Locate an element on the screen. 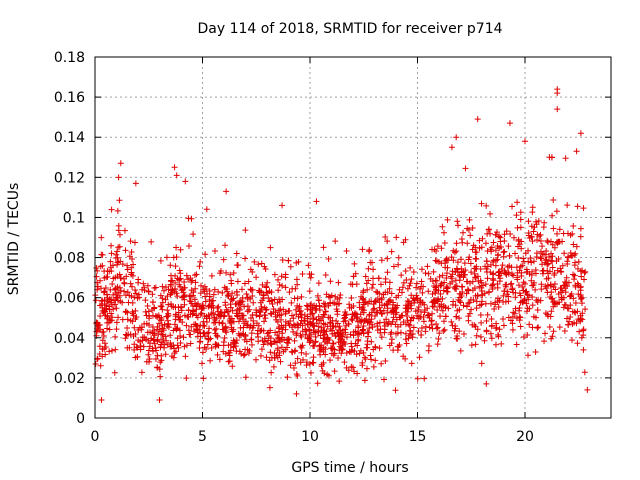 The image size is (640, 480). y-tick-label: 0.06 is located at coordinates (69, 299).